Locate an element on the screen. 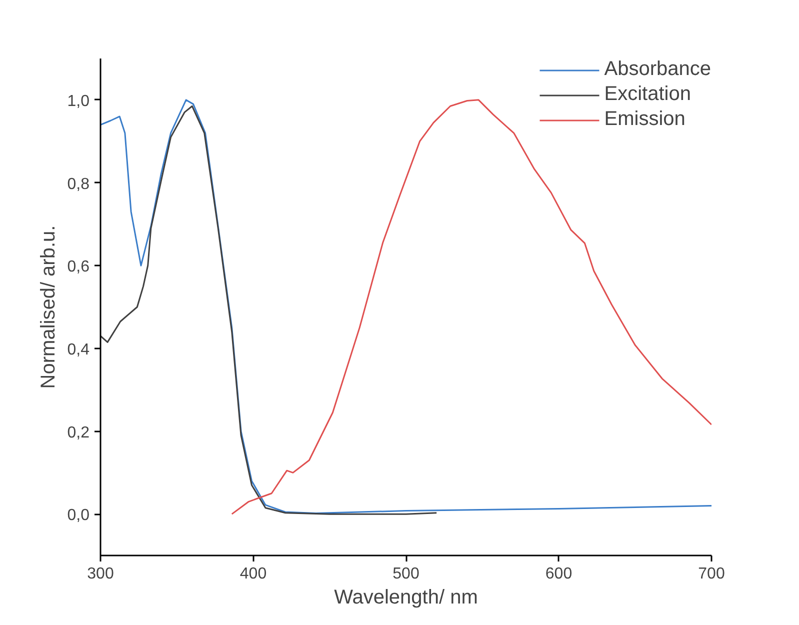  legend-label: Emission is located at coordinates (645, 119).